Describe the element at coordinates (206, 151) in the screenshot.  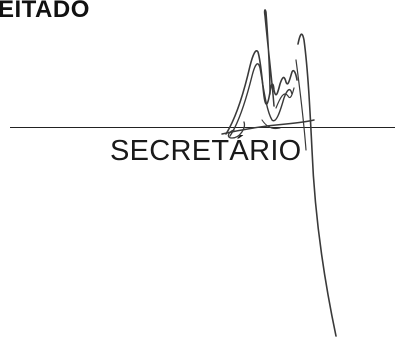
I see `signatory-role-label: SECRETÁRIO` at that location.